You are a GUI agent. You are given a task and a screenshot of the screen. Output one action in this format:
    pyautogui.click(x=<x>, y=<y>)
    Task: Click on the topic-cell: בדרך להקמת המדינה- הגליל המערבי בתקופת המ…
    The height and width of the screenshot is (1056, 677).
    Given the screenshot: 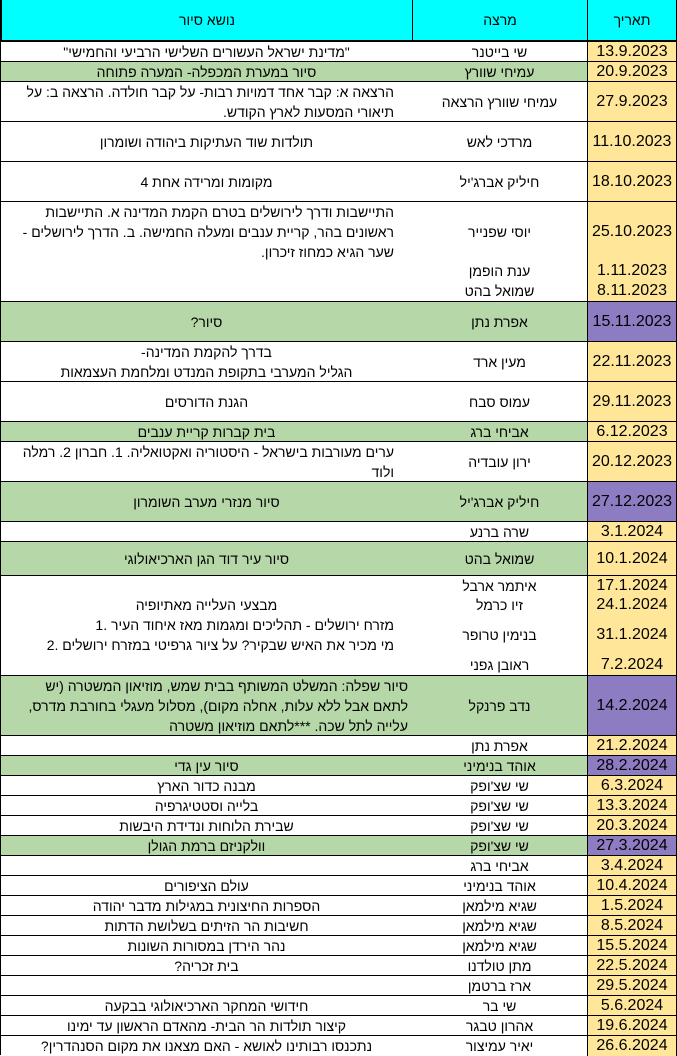 What is the action you would take?
    pyautogui.click(x=206, y=362)
    